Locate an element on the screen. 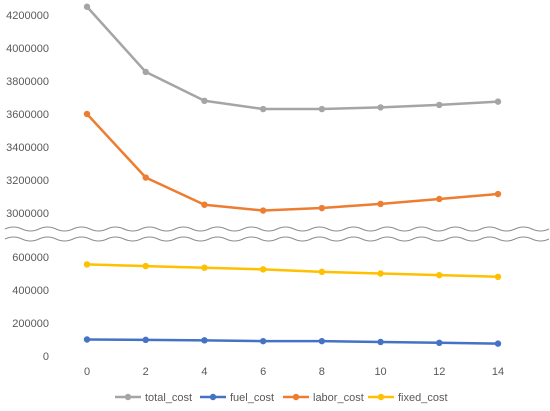 This screenshot has width=550, height=411. legend: total_cost fuel_cost labor_cost fixed_cost is located at coordinates (281, 398).